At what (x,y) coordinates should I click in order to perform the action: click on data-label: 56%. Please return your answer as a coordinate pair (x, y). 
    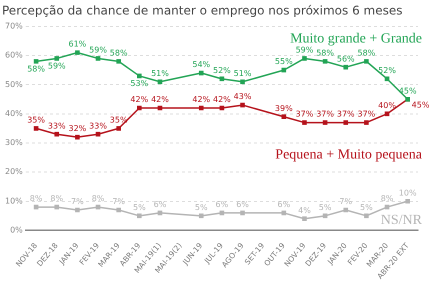
    Looking at the image, I should click on (346, 59).